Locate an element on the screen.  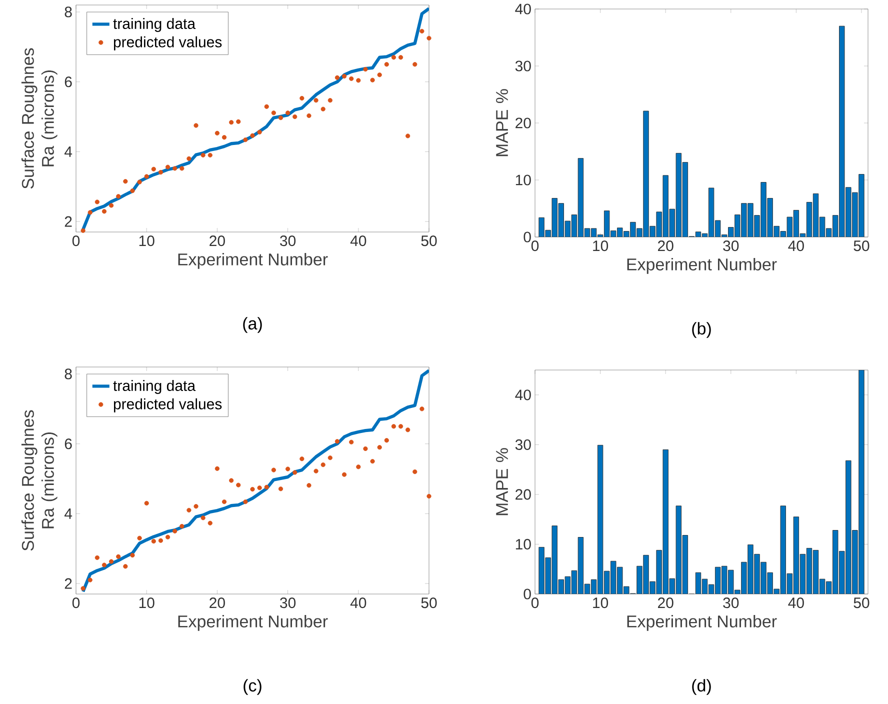
text: (c) is located at coordinates (253, 687).